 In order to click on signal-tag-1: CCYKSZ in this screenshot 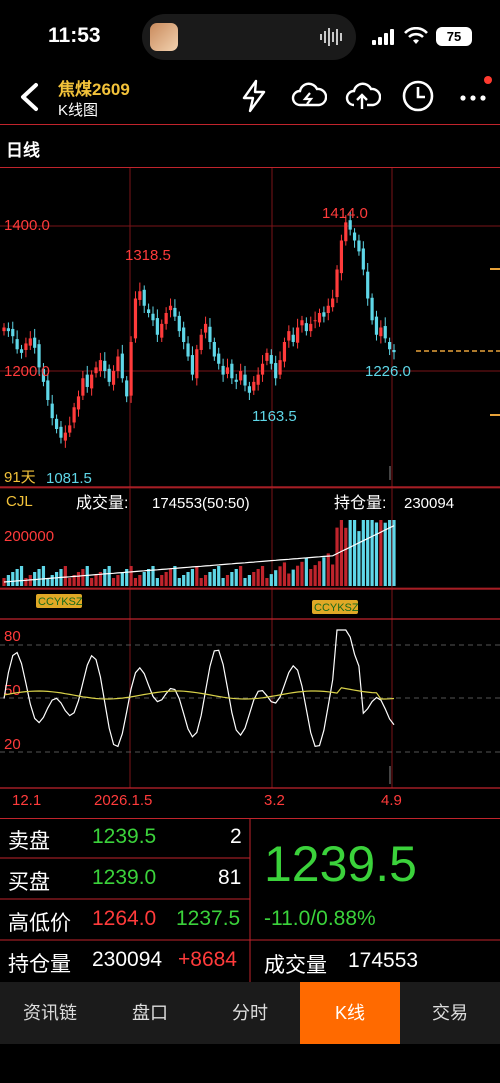, I will do `click(60, 602)`.